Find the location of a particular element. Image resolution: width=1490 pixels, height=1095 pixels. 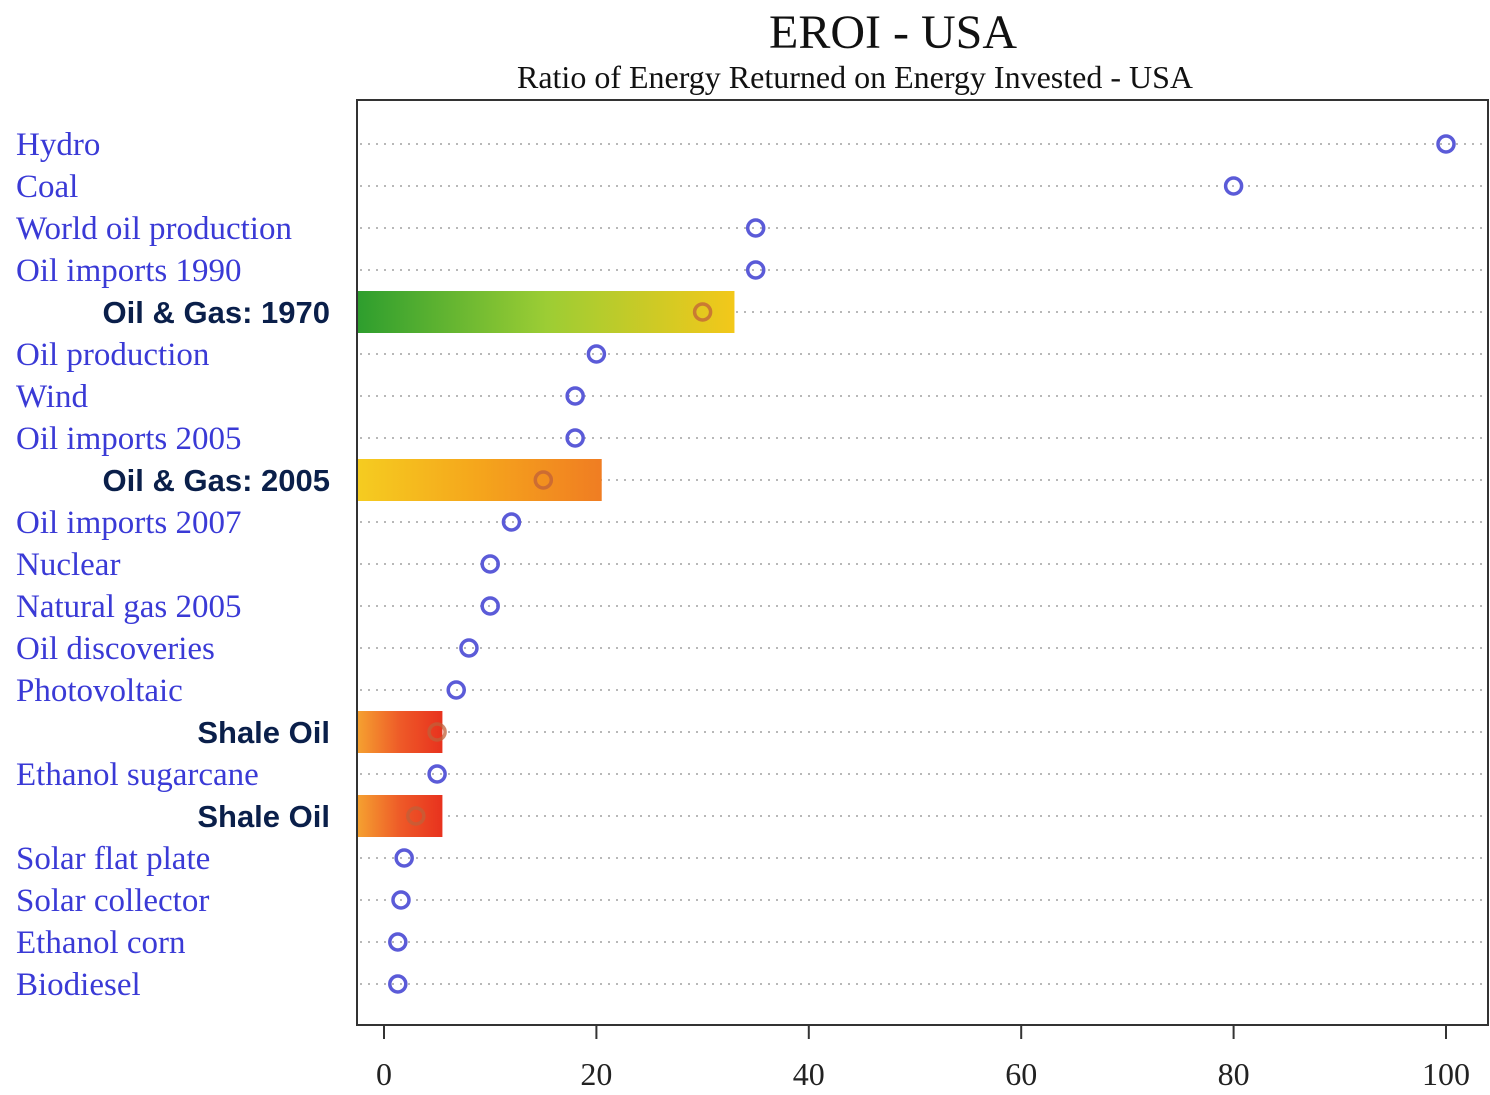

label-nuclear-10: Nuclear is located at coordinates (68, 565).